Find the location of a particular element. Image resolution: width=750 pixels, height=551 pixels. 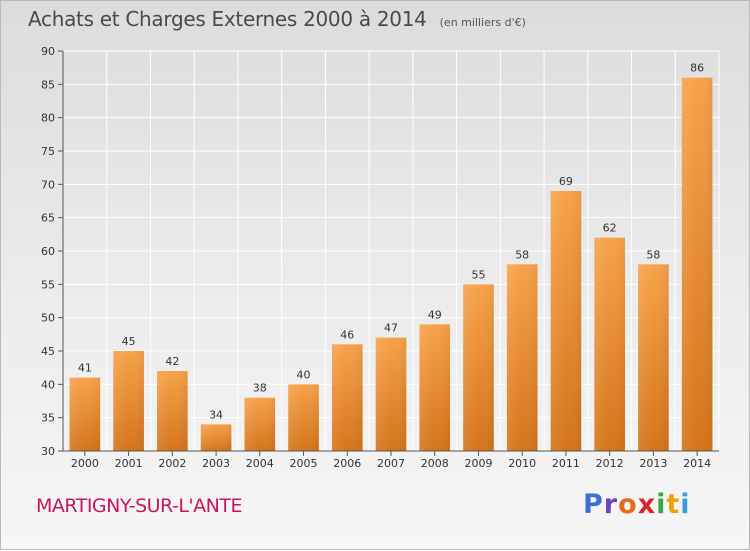

y-tick-label: 45 is located at coordinates (48, 351).